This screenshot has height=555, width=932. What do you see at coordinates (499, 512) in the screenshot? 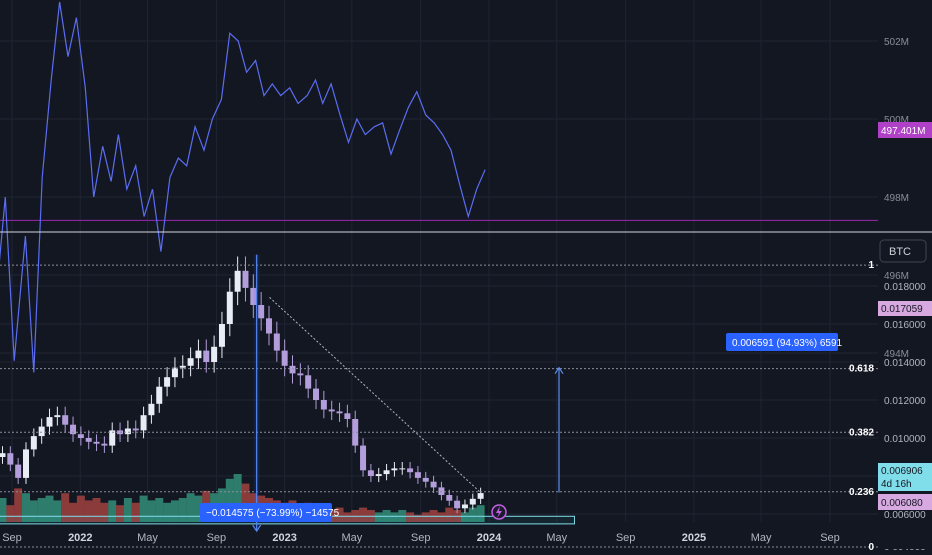
I see `lightning-icon` at bounding box center [499, 512].